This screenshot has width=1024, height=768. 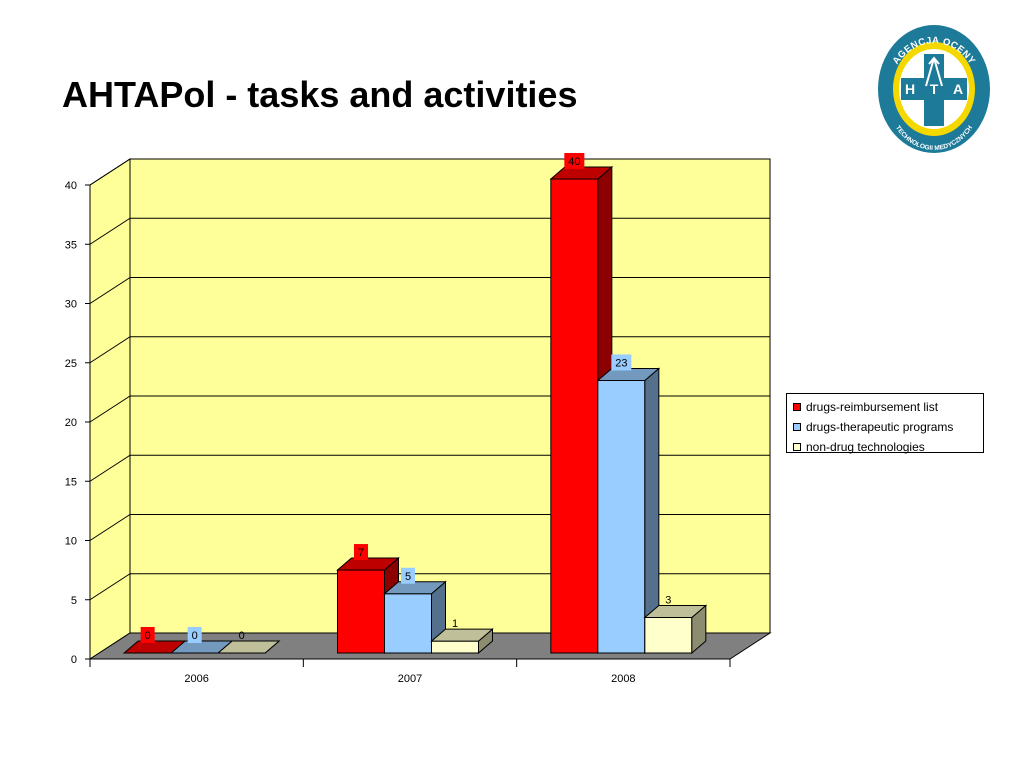 What do you see at coordinates (410, 679) in the screenshot?
I see `x-tick-label: 2007` at bounding box center [410, 679].